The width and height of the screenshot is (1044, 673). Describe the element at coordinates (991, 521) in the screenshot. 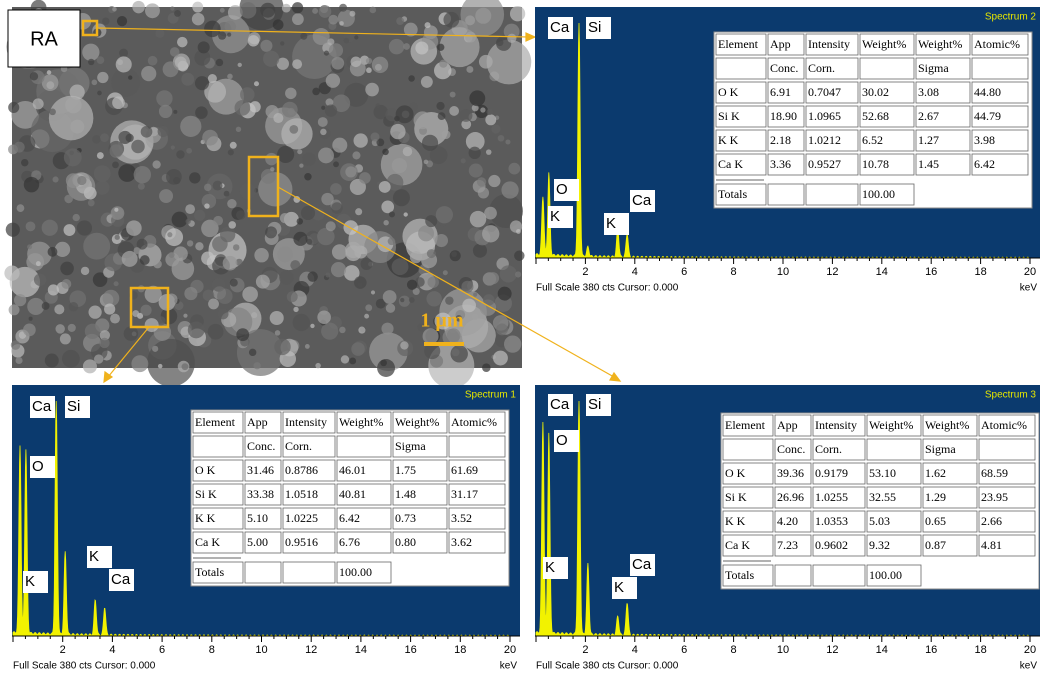

I see `cell-text: 2.66` at that location.